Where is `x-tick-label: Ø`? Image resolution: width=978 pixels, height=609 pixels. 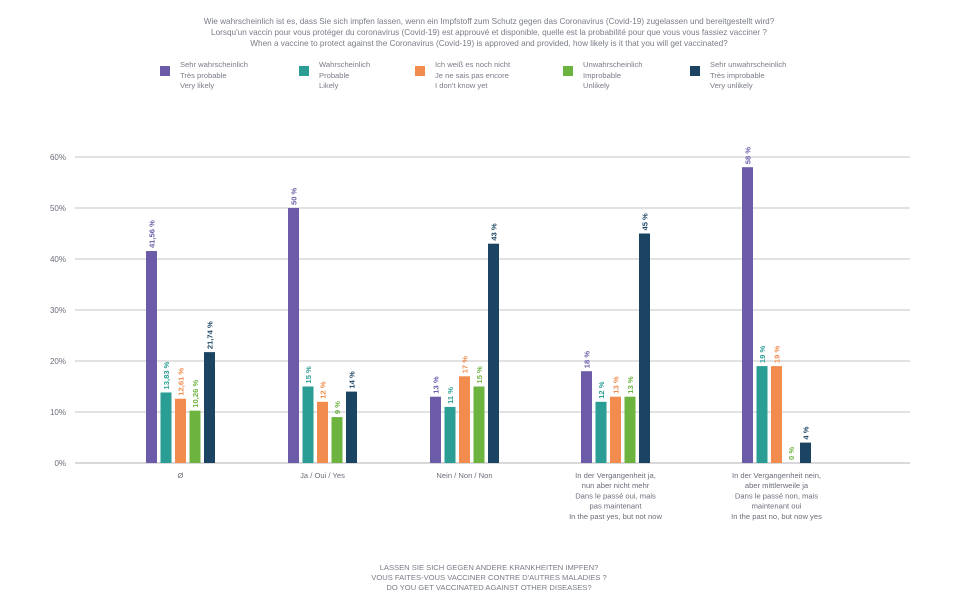 x-tick-label: Ø is located at coordinates (181, 475).